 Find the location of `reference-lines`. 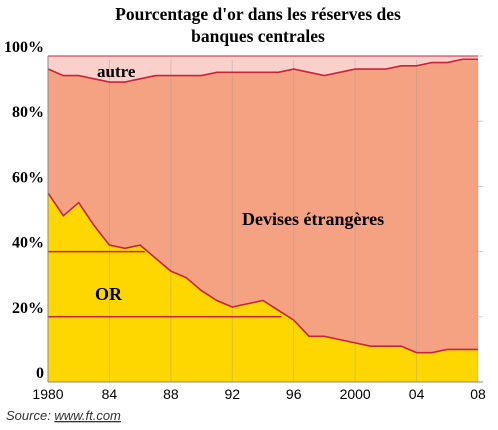

reference-lines is located at coordinates (165, 284).